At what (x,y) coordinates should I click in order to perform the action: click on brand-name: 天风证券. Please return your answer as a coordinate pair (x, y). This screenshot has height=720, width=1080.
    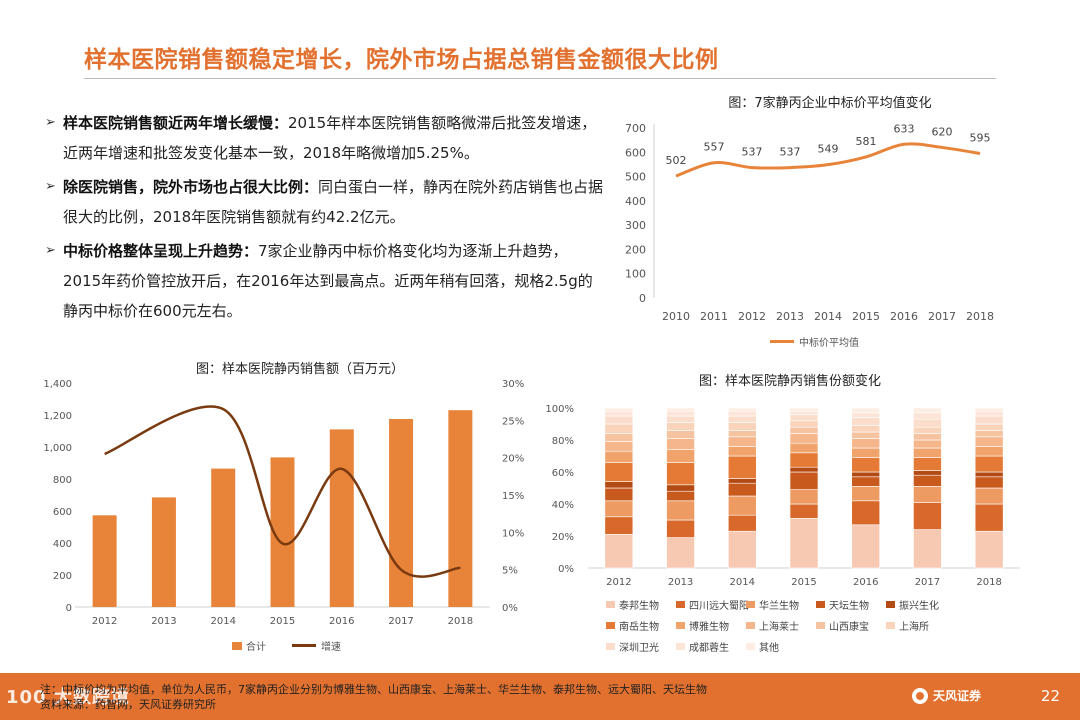
    Looking at the image, I should click on (957, 696).